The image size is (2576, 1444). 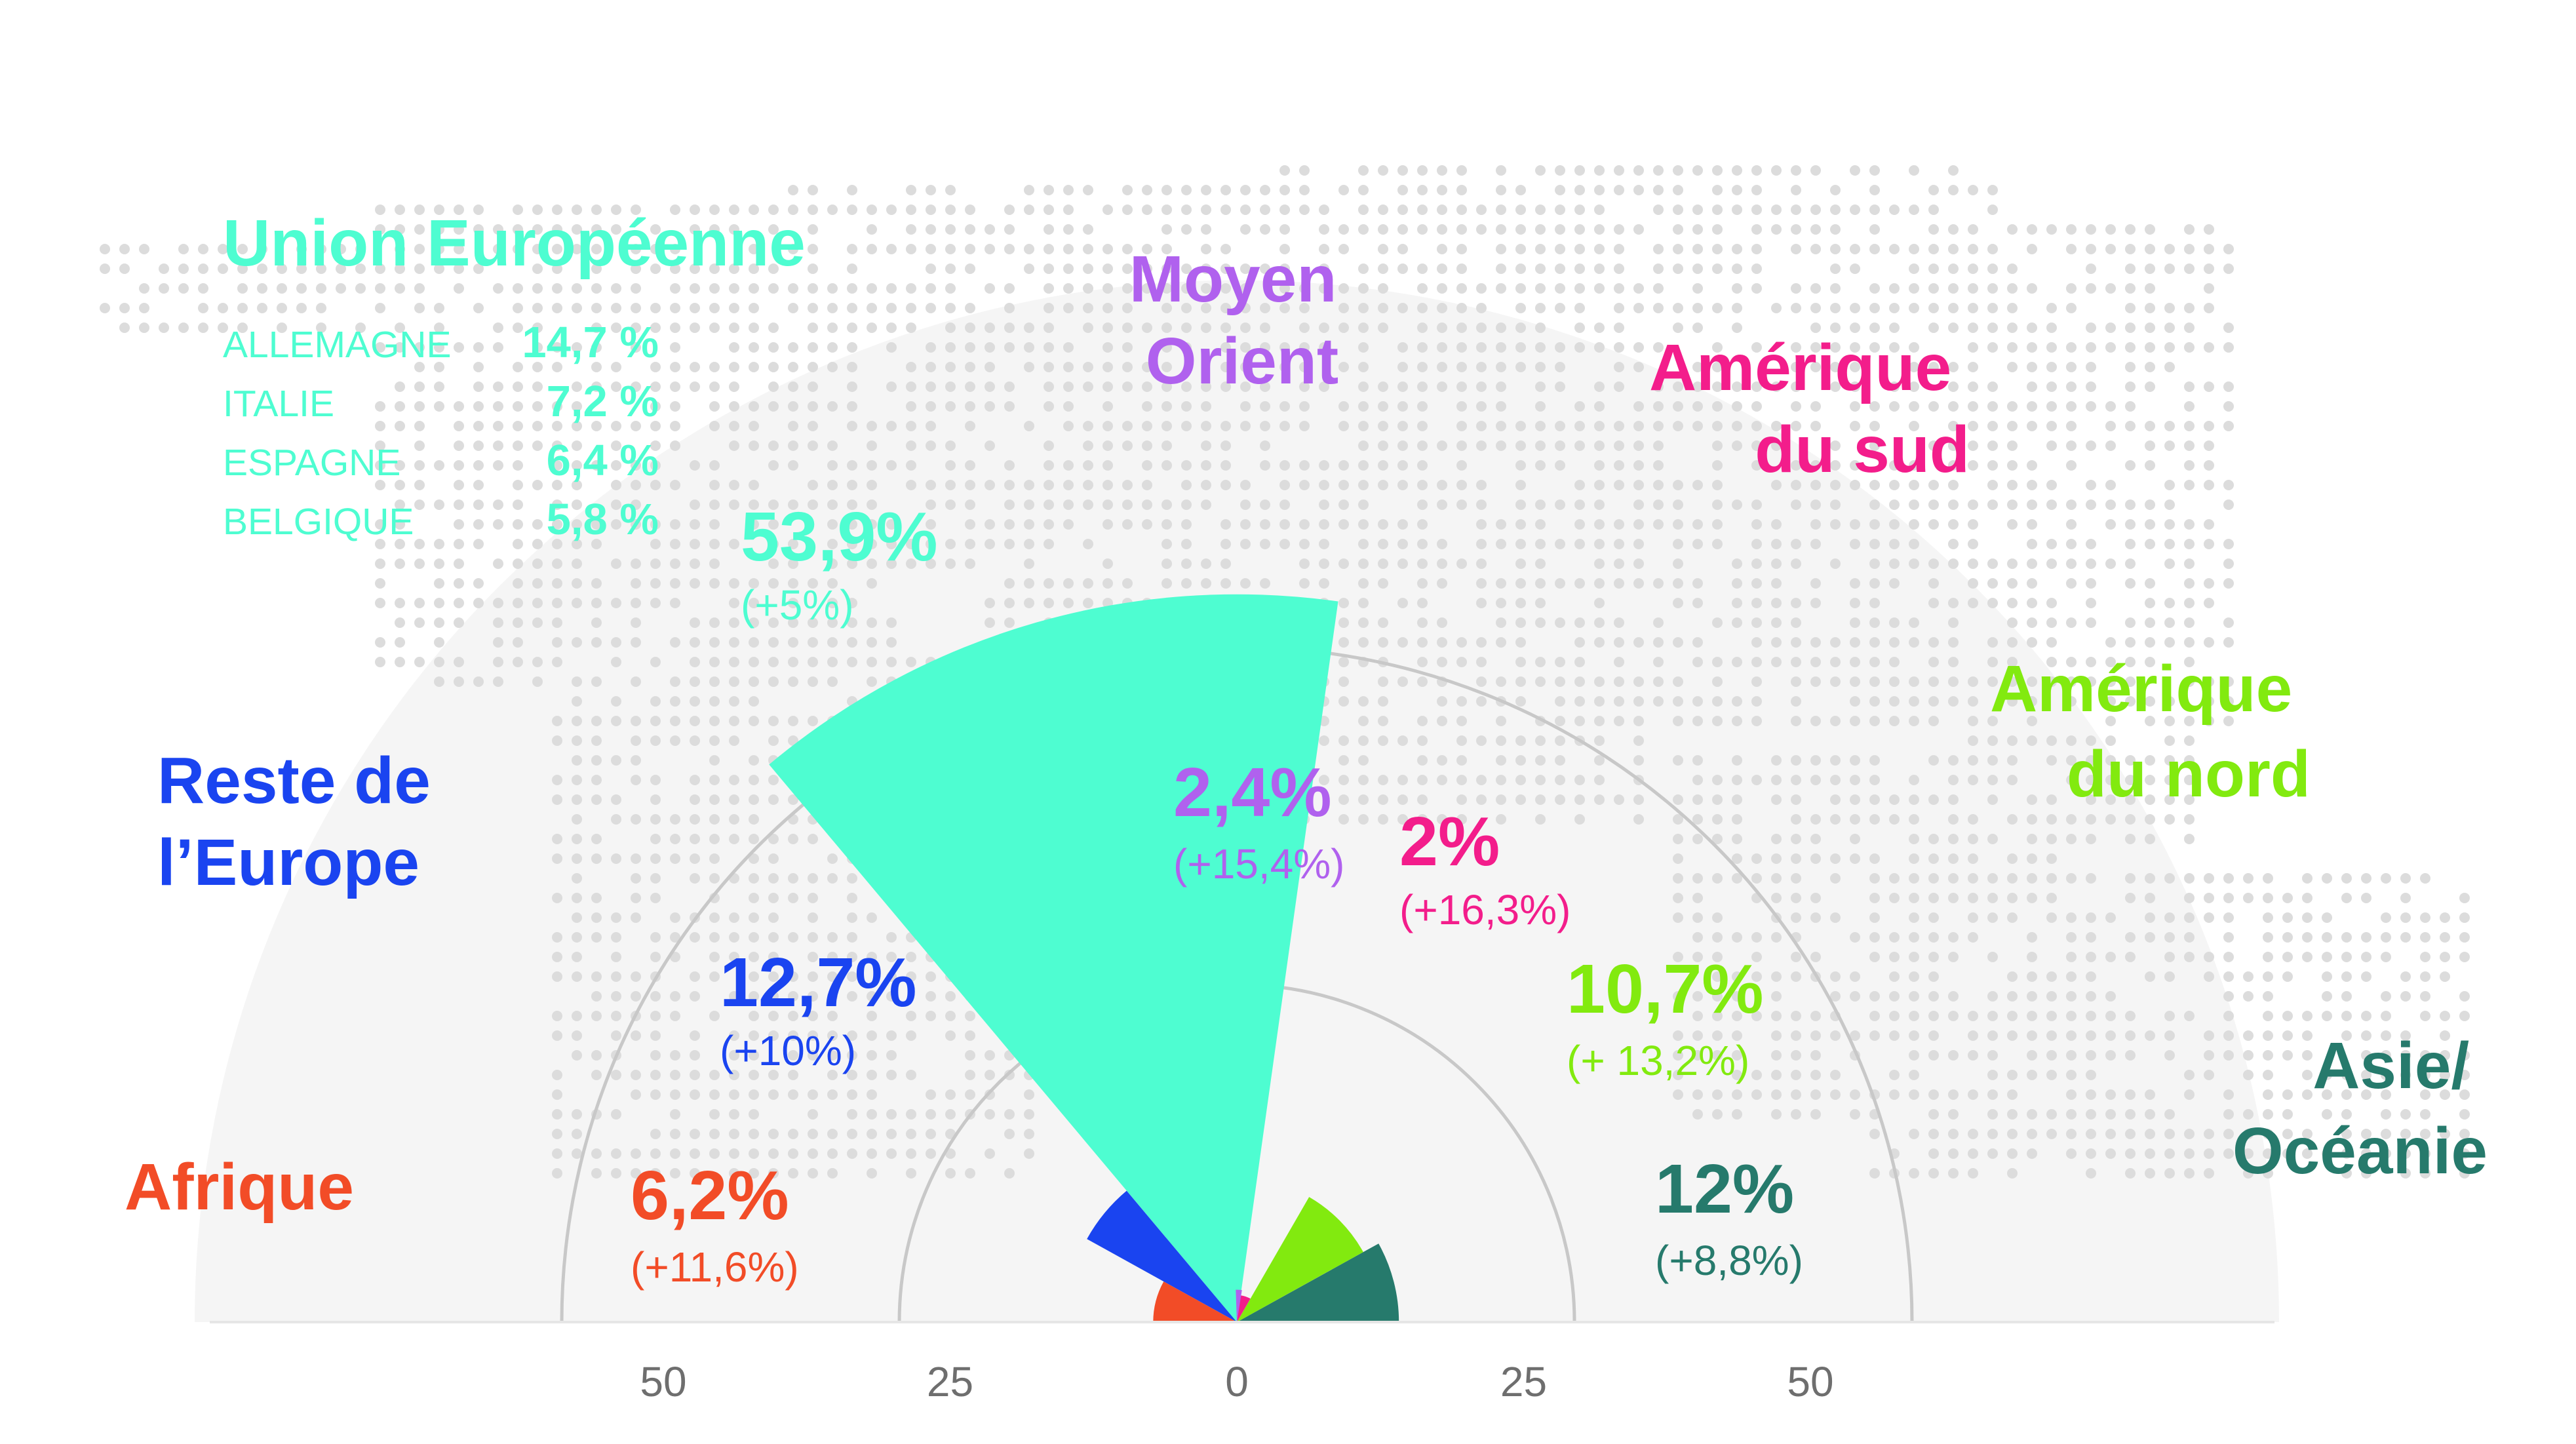 I want to click on pct-label-moyen-orient: 2,4%, so click(x=1252, y=792).